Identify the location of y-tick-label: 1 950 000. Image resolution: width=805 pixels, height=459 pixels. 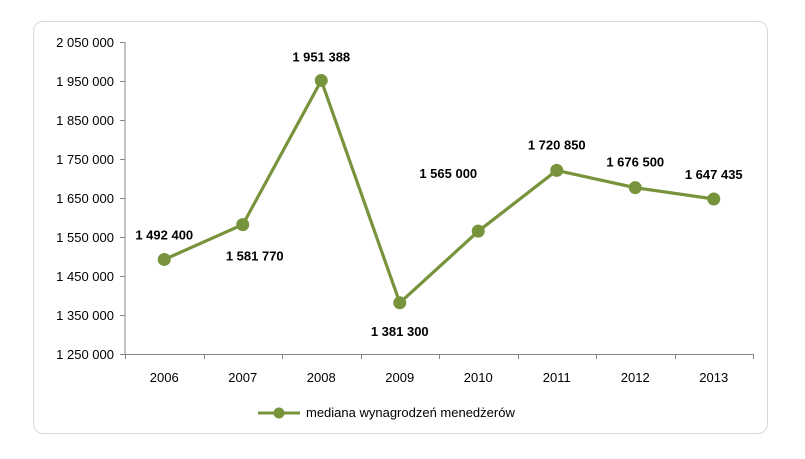
(85, 81).